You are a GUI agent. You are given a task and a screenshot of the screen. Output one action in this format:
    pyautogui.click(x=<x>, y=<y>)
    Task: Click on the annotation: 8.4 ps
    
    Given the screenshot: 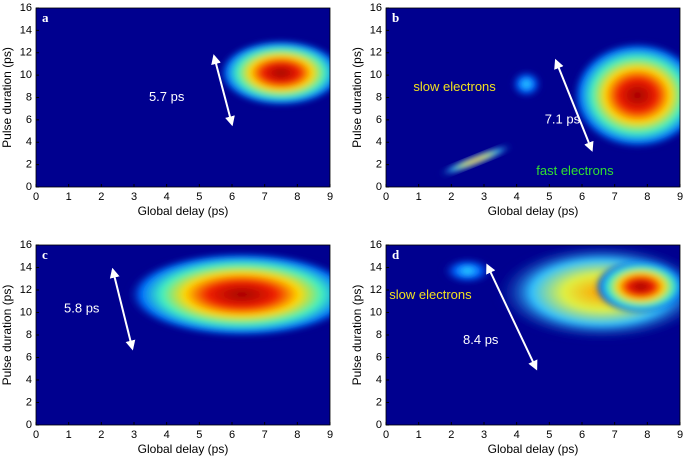 What is the action you would take?
    pyautogui.click(x=481, y=339)
    